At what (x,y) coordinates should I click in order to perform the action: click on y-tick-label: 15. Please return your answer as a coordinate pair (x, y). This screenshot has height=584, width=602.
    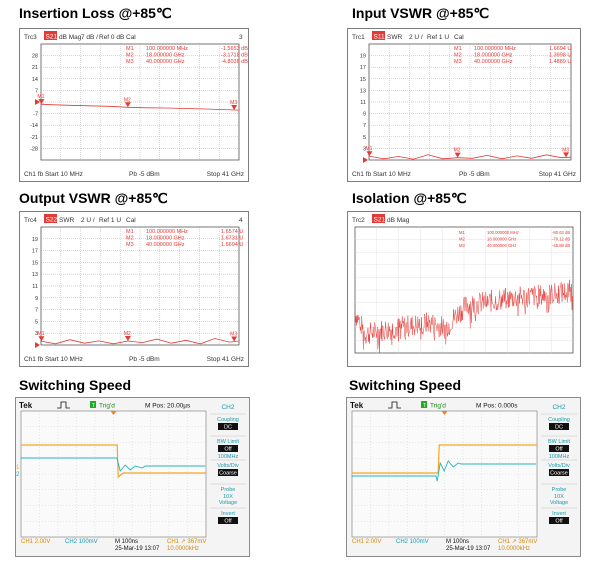
    Looking at the image, I should click on (35, 263).